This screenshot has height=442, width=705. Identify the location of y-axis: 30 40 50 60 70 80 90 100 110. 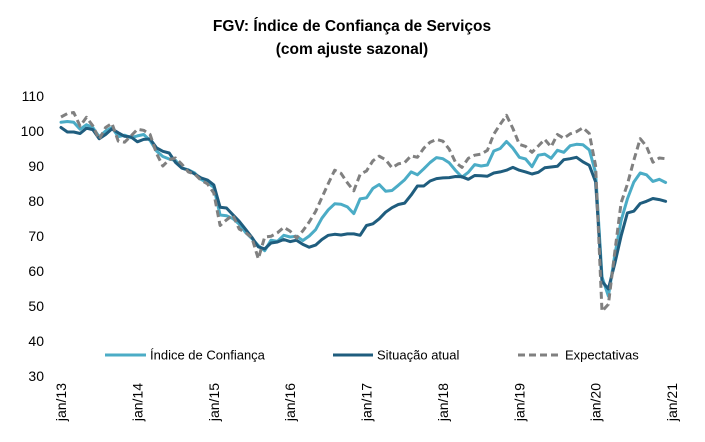
(33, 236).